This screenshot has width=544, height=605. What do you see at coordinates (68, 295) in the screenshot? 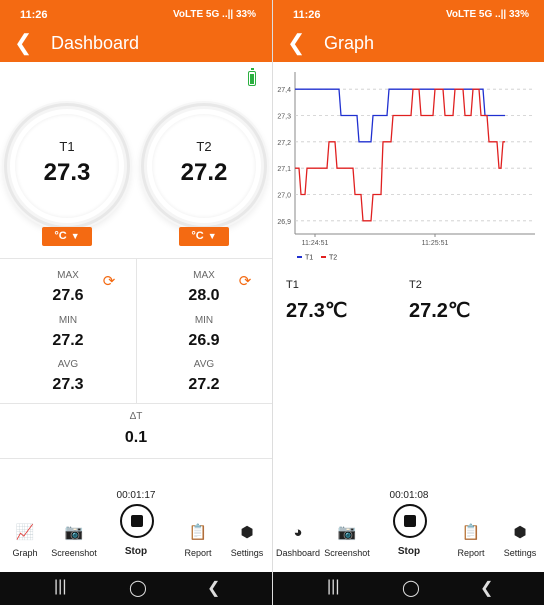
I see `stat-max-t1: 27.6` at bounding box center [68, 295].